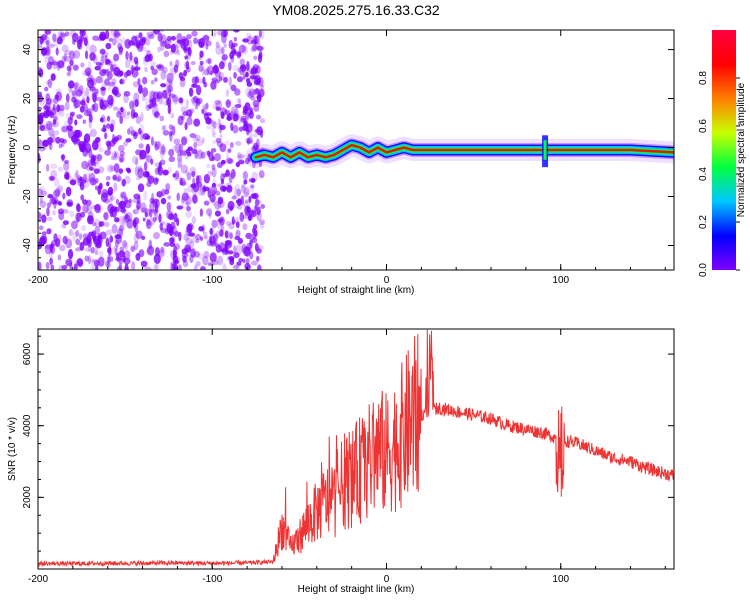 The image size is (750, 605). Describe the element at coordinates (387, 280) in the screenshot. I see `spec-xtick-label: 0` at that location.